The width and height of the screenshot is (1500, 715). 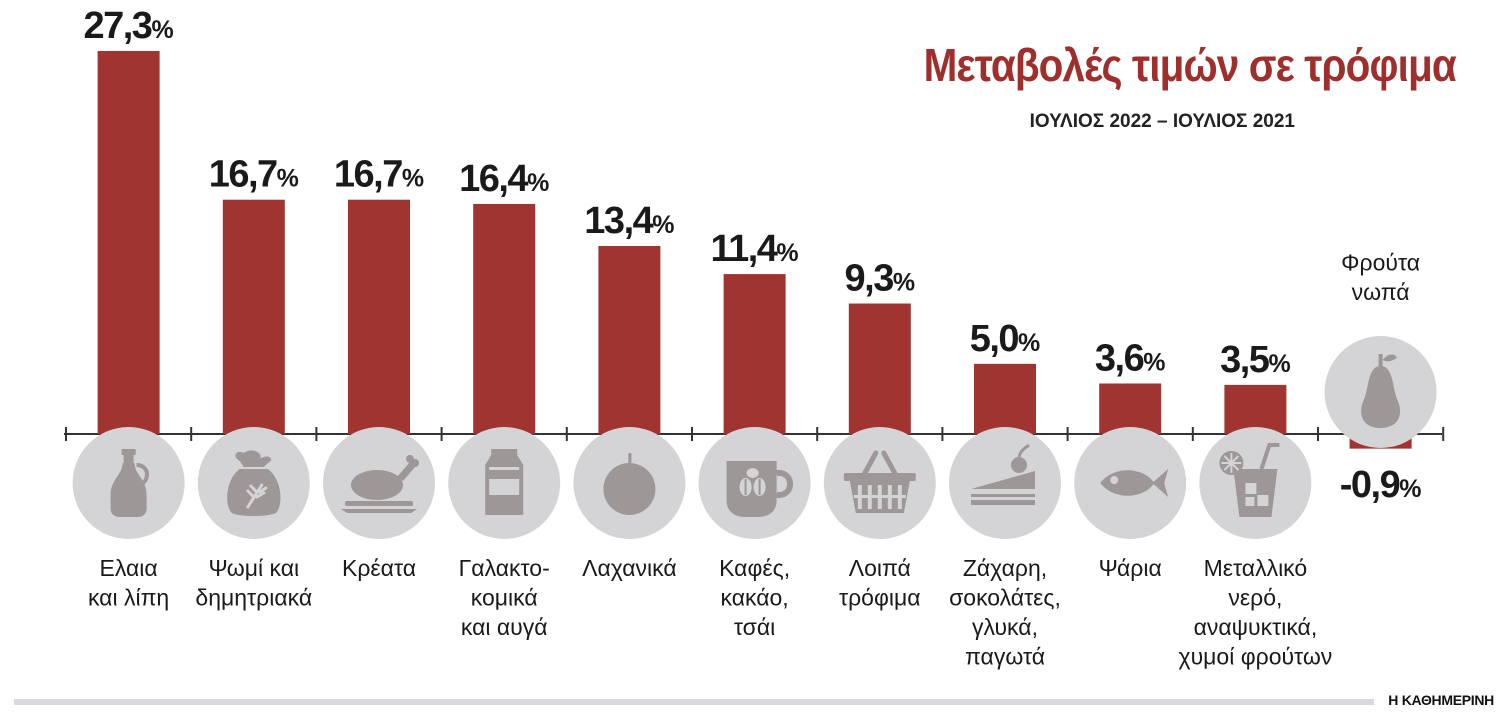 What do you see at coordinates (253, 598) in the screenshot?
I see `category-label: δημητριακά` at bounding box center [253, 598].